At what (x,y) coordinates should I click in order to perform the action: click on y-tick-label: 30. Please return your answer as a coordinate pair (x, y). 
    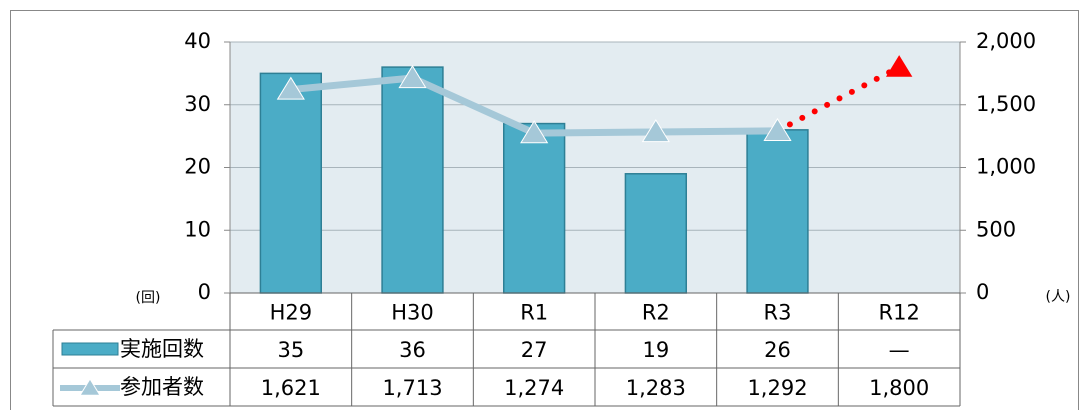
    Looking at the image, I should click on (197, 104).